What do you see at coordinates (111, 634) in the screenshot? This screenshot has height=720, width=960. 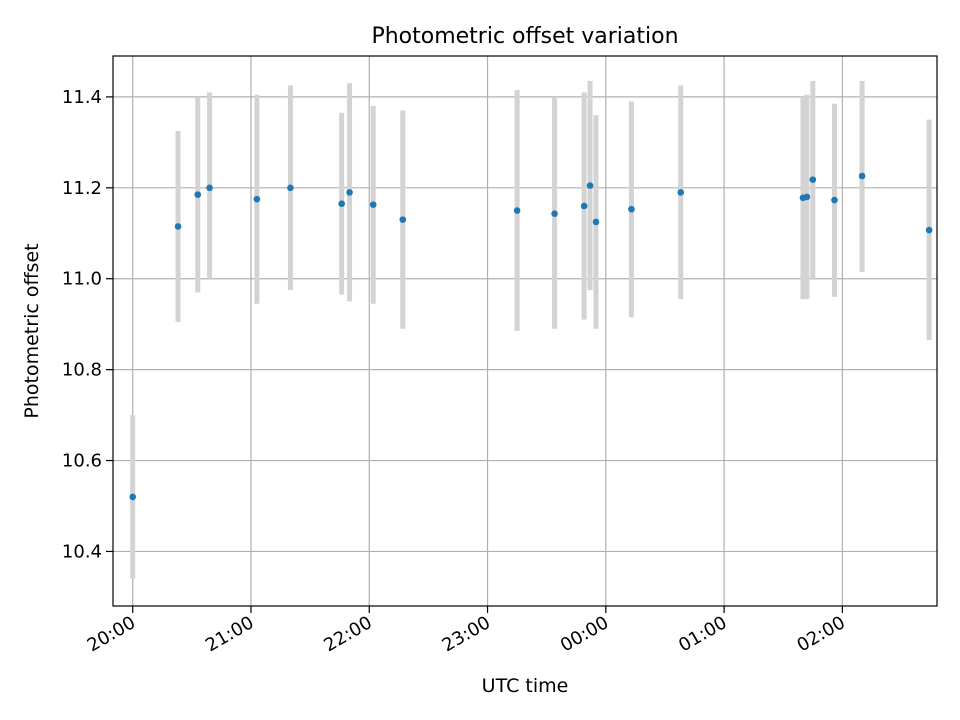 I see `x-tick-label: 20:00` at bounding box center [111, 634].